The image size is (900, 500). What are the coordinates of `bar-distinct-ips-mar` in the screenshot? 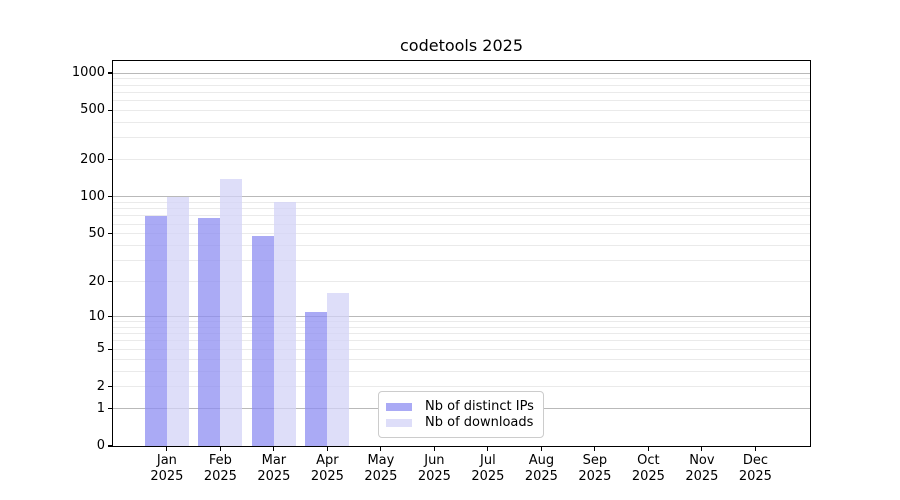 It's located at (262, 340).